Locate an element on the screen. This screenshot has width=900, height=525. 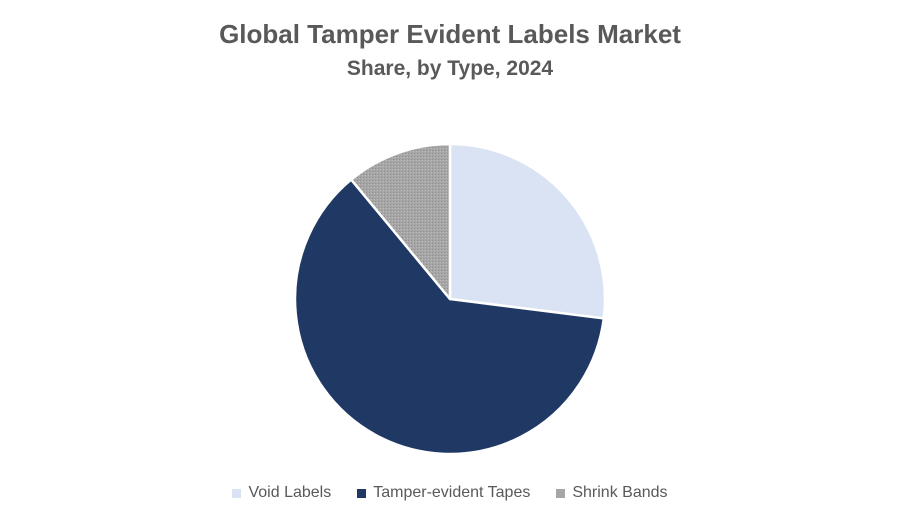
chart-title: Global Tamper Evident Labels Market is located at coordinates (450, 34).